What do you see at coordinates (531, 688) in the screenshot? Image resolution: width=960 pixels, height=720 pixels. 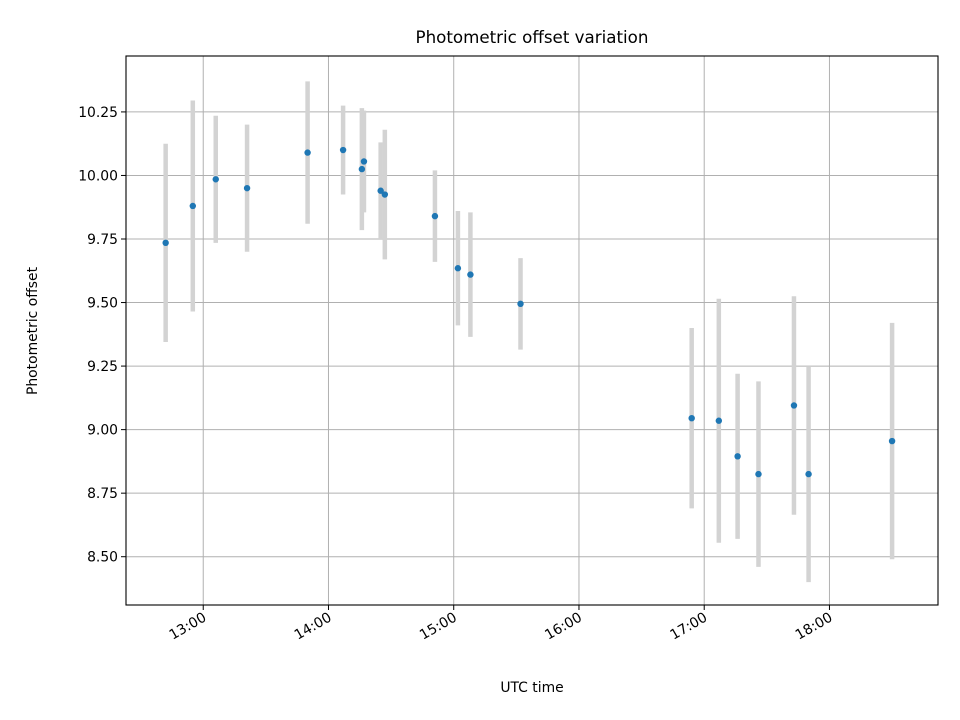 I see `x-axis-label: UTC time` at bounding box center [531, 688].